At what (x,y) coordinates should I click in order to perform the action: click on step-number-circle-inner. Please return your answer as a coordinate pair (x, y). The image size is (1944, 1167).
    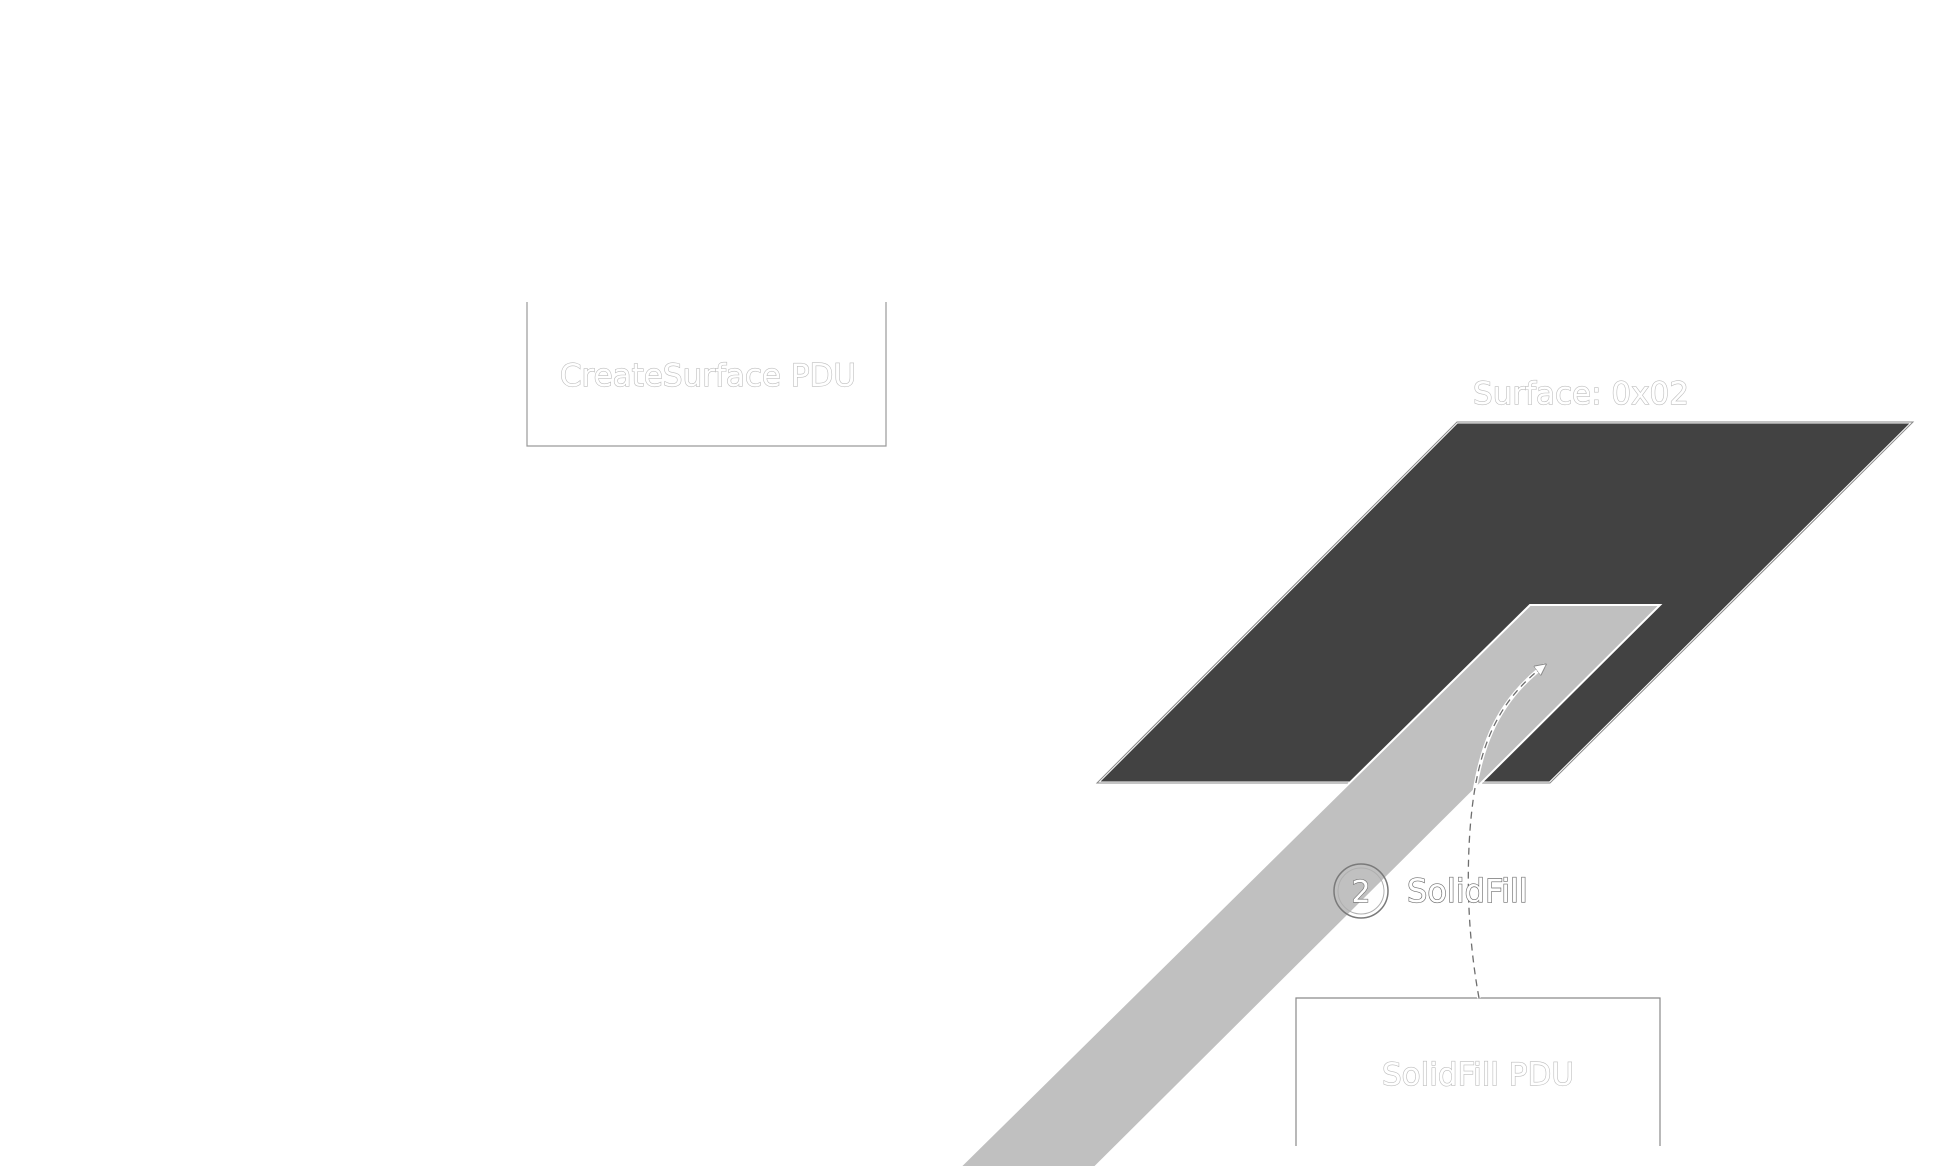
    Looking at the image, I should click on (1361, 891).